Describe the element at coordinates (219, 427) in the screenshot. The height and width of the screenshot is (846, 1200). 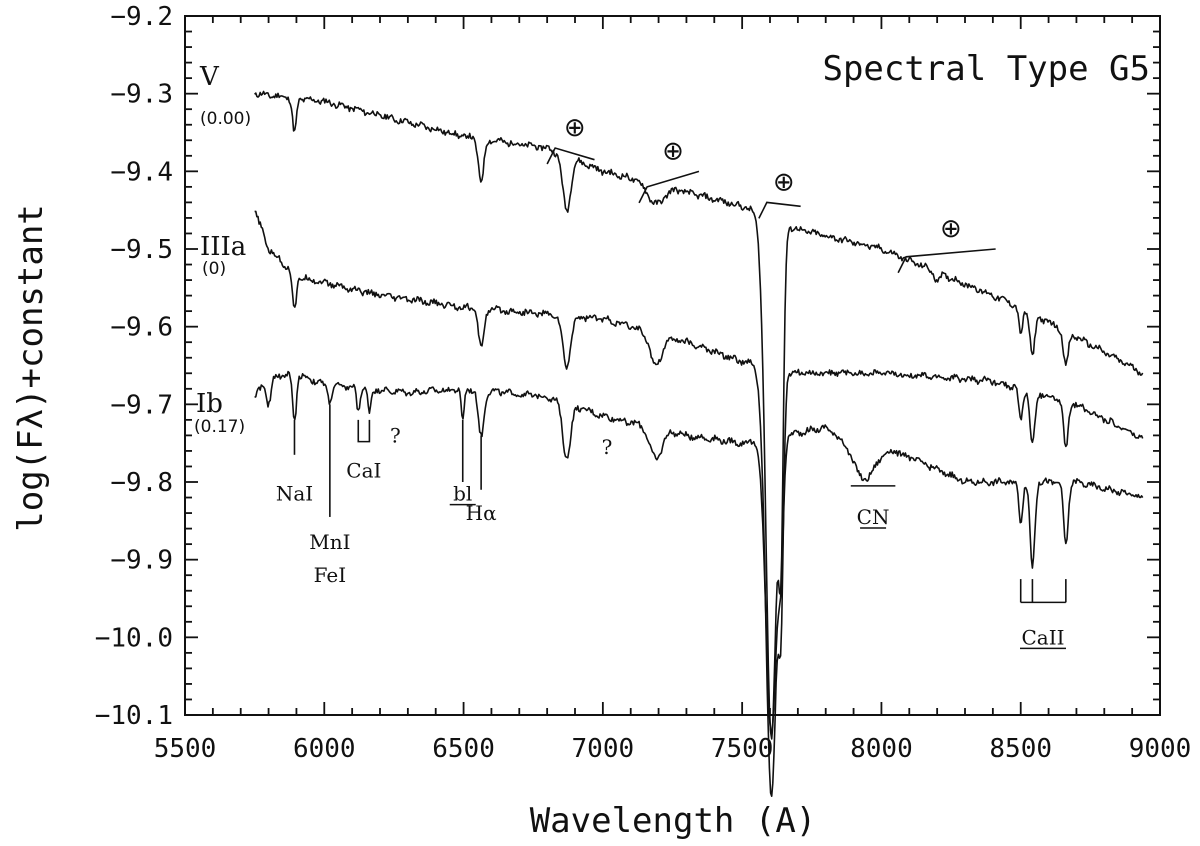
I see `color-excess-ib: (0.17)` at that location.